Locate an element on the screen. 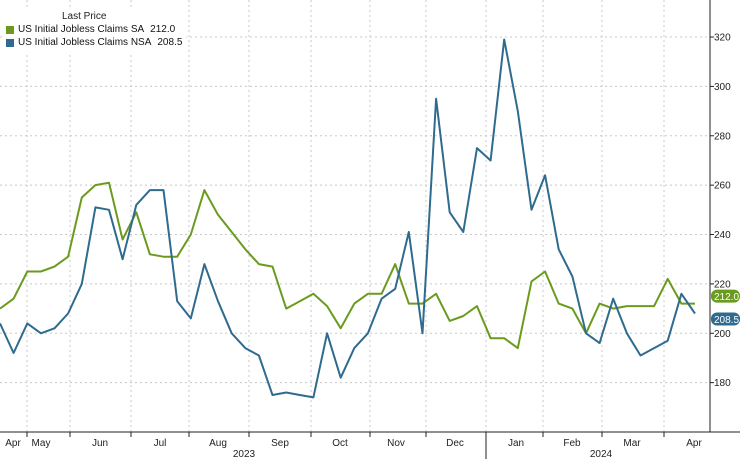  x-tick-label: Dec is located at coordinates (455, 443).